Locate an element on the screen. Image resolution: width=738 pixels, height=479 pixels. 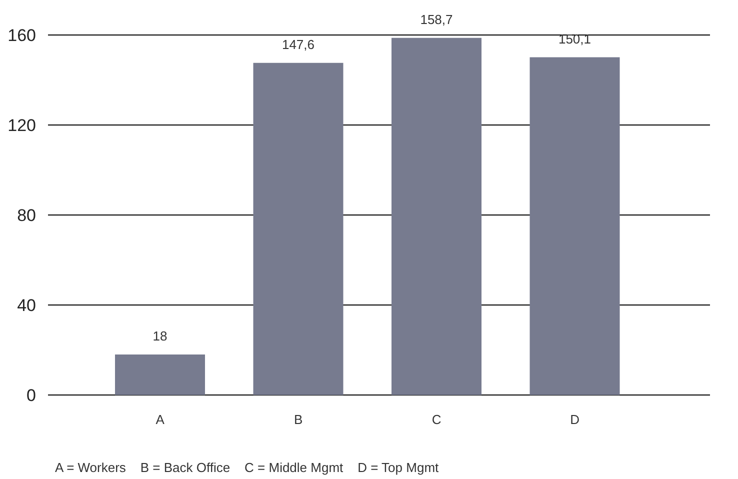
y-tick-label: 80 is located at coordinates (26, 216).